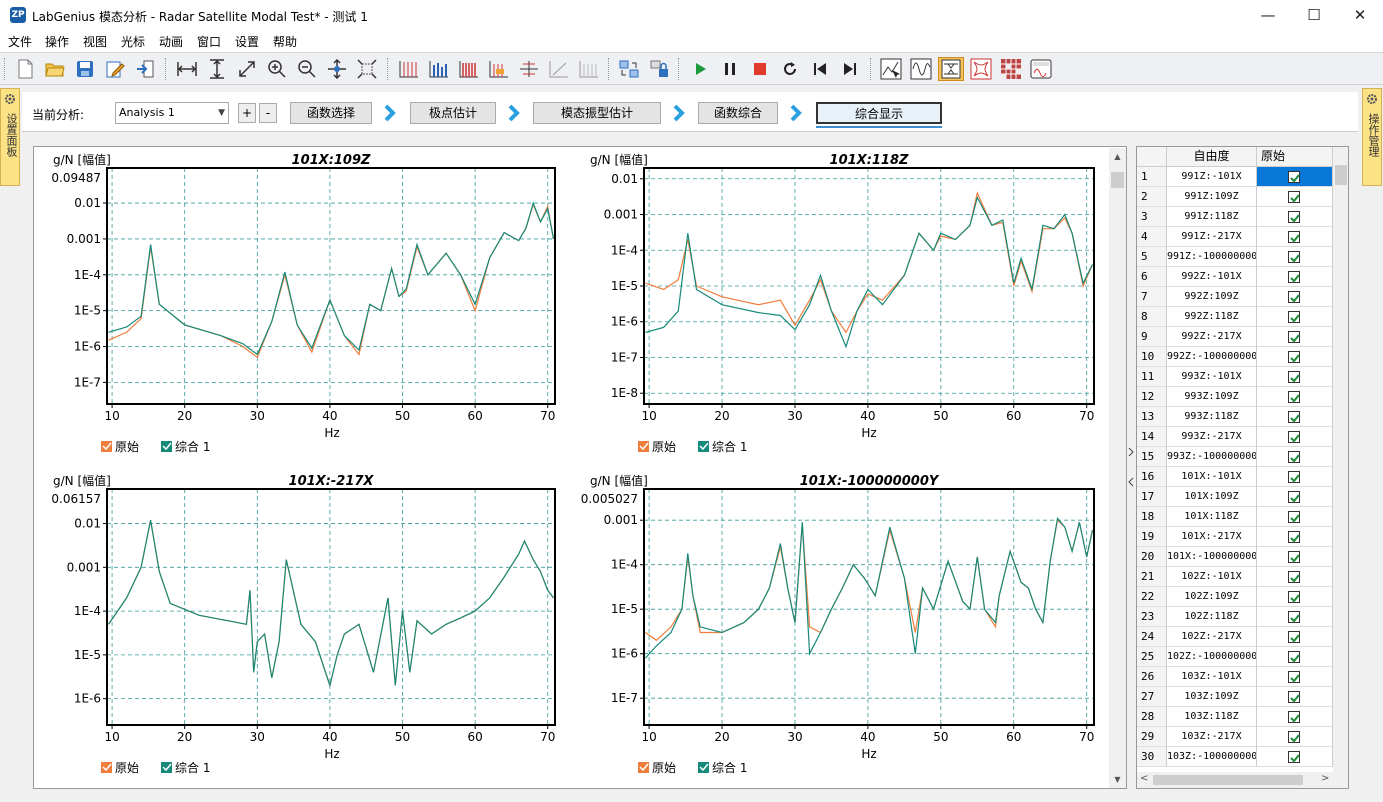 This screenshot has height=802, width=1383. Describe the element at coordinates (409, 69) in the screenshot. I see `grid-style-1-icon` at that location.